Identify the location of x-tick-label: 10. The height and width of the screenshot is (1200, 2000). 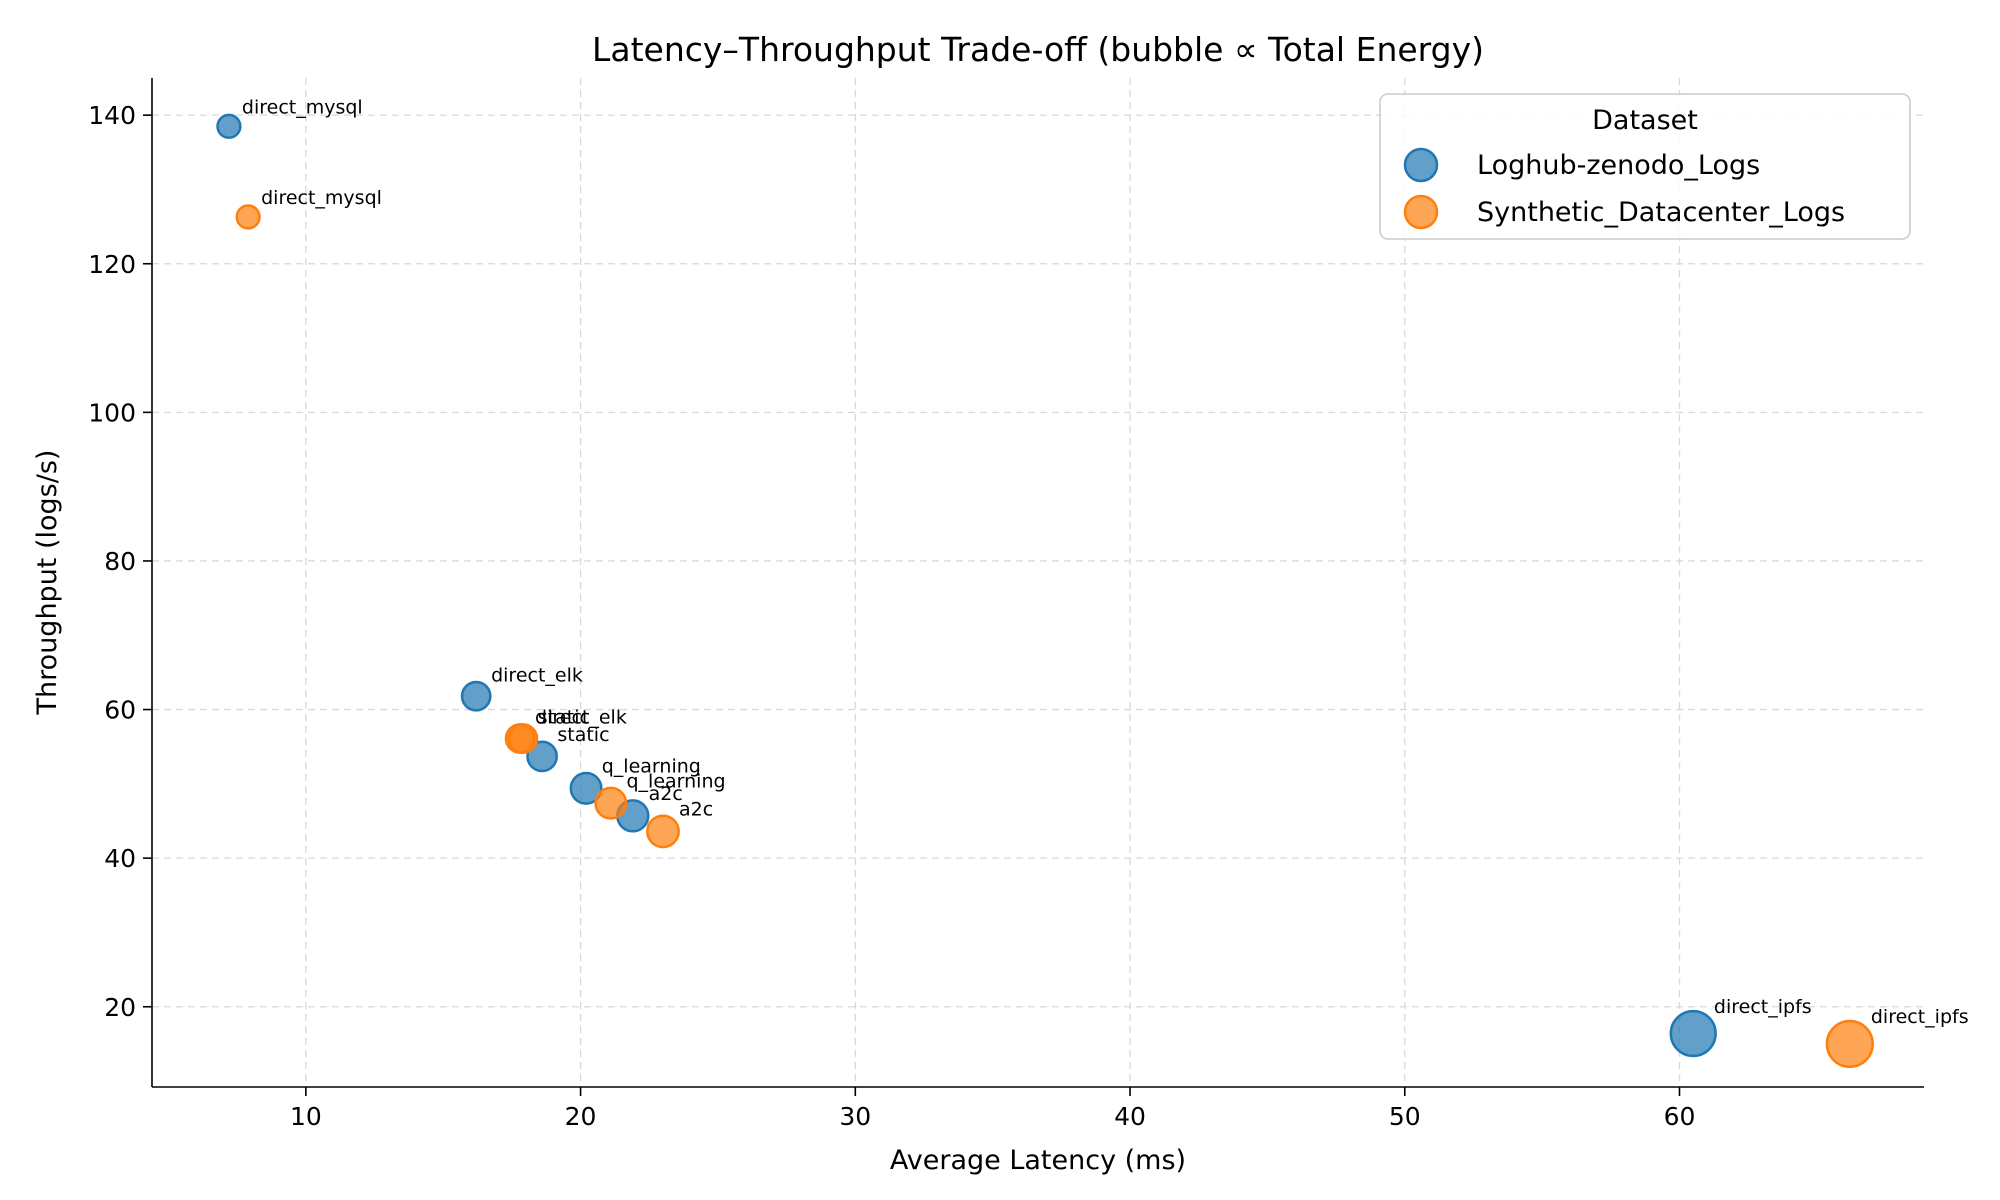
(306, 1116).